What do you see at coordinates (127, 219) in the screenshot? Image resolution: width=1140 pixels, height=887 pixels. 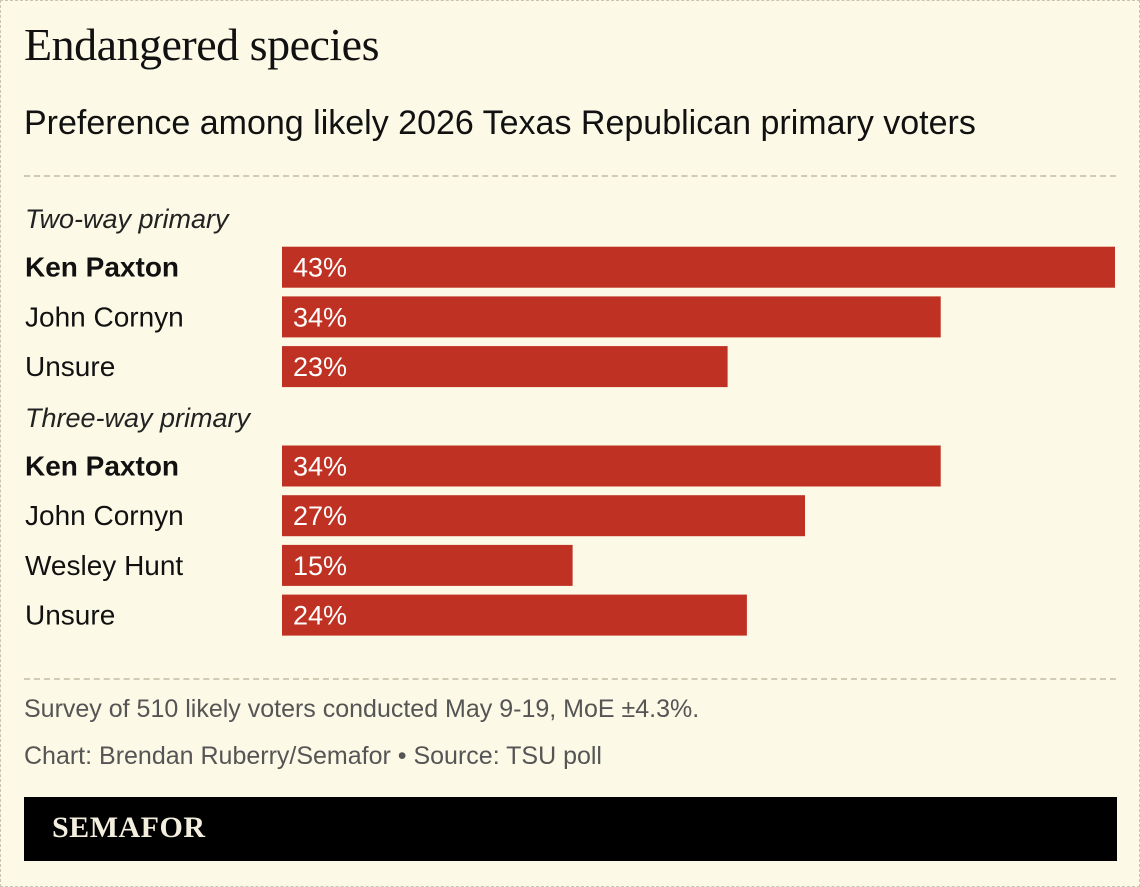 I see `group-label: Two-way primary` at bounding box center [127, 219].